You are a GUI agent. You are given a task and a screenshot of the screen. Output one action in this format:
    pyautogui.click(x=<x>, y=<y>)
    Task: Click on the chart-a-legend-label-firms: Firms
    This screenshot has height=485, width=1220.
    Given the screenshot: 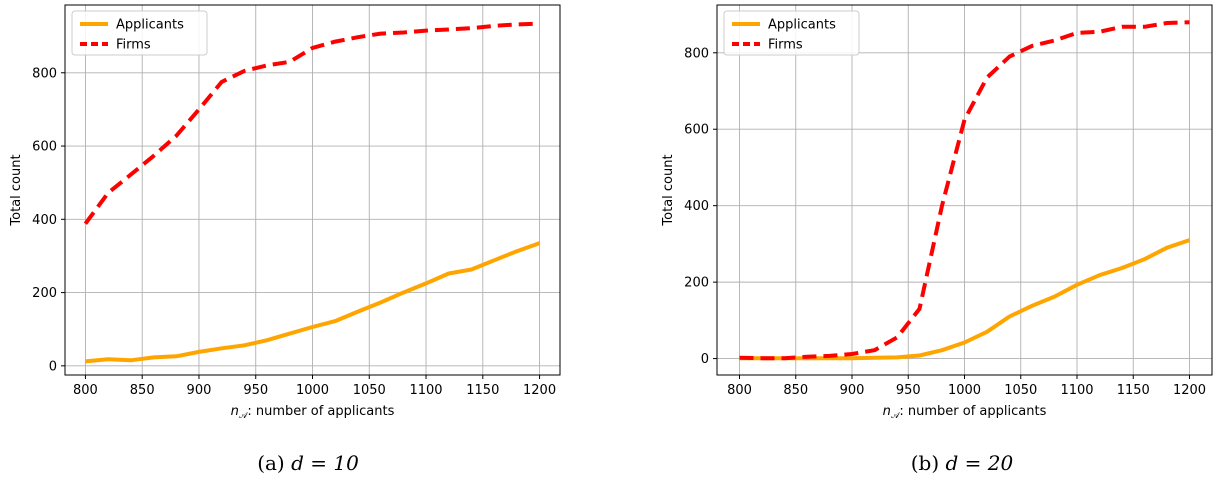 What is the action you would take?
    pyautogui.click(x=133, y=45)
    